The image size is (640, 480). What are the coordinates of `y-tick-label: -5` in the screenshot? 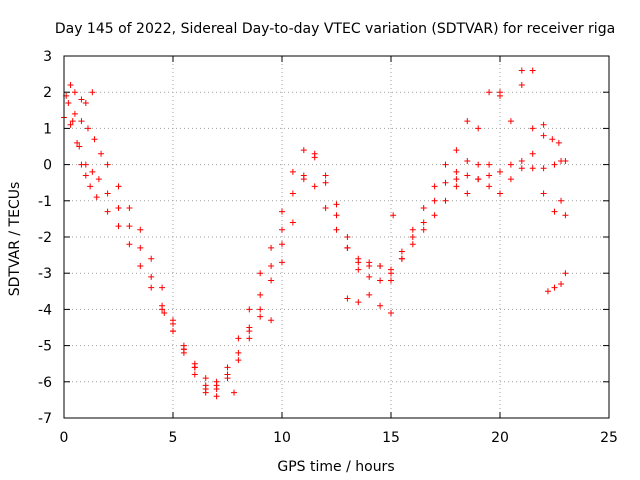 It's located at (45, 347).